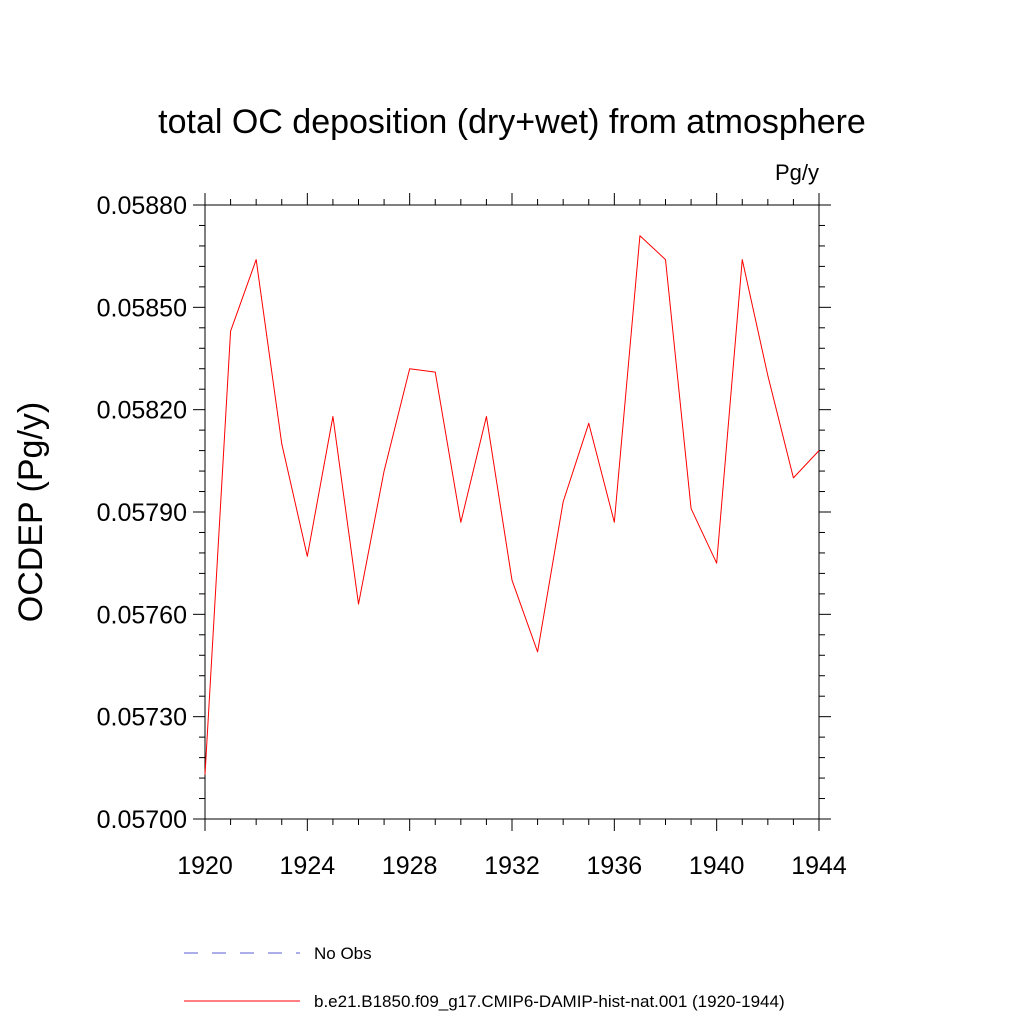 Image resolution: width=1024 pixels, height=1024 pixels. Describe the element at coordinates (205, 866) in the screenshot. I see `x-tick-label: 1920` at that location.